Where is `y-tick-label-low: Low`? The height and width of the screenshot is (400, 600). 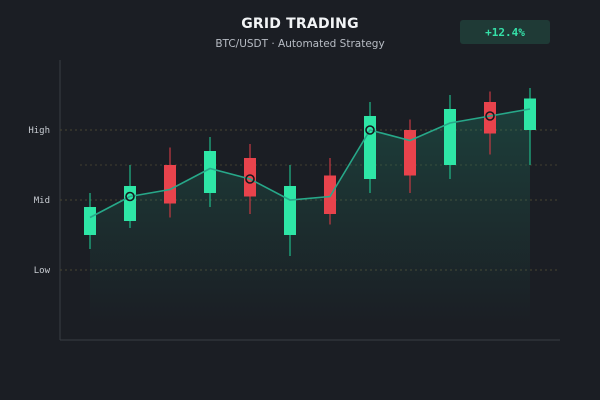 y-tick-label-low: Low is located at coordinates (42, 271).